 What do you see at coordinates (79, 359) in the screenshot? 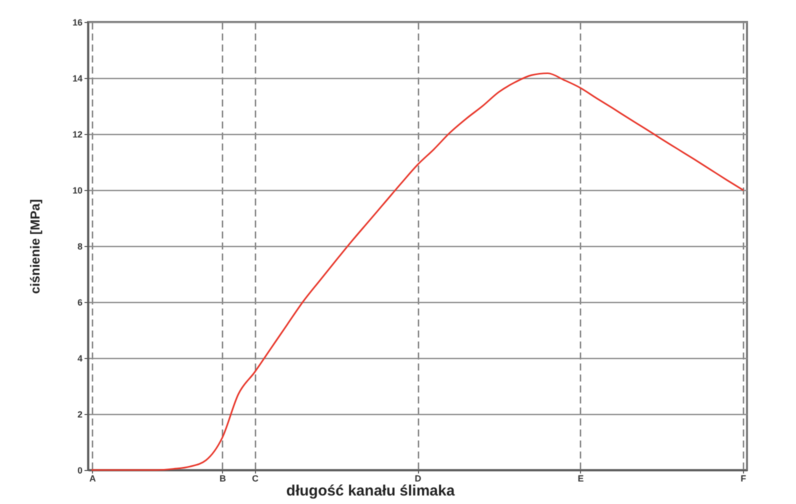
I see `y-tick-label: 4` at bounding box center [79, 359].